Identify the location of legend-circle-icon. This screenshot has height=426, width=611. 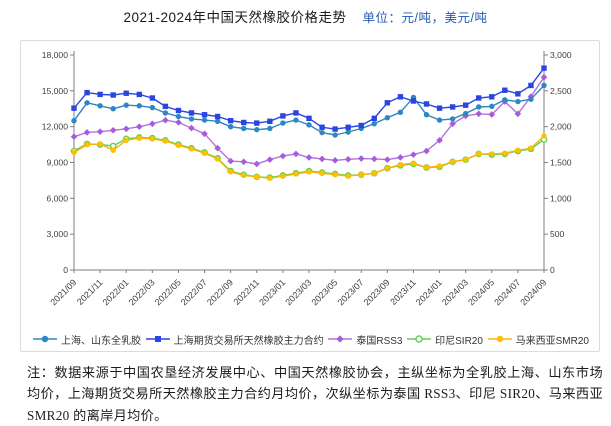
(45, 339).